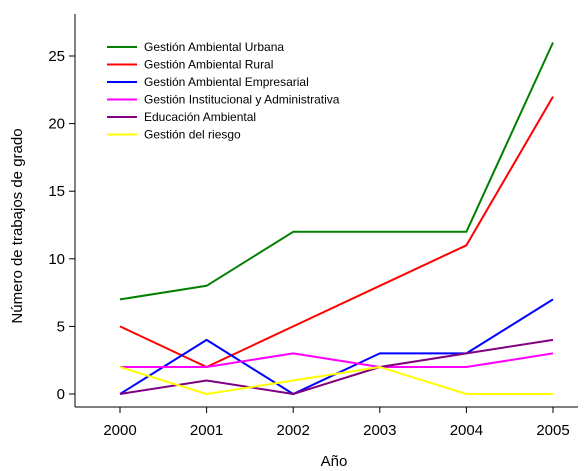 This screenshot has width=586, height=471. Describe the element at coordinates (200, 117) in the screenshot. I see `legend-label: Educación Ambiental` at that location.